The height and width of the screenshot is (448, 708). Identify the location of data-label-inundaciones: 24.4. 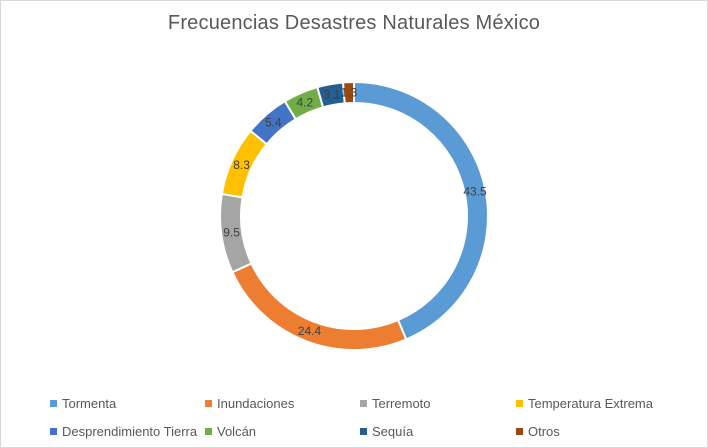
(310, 331).